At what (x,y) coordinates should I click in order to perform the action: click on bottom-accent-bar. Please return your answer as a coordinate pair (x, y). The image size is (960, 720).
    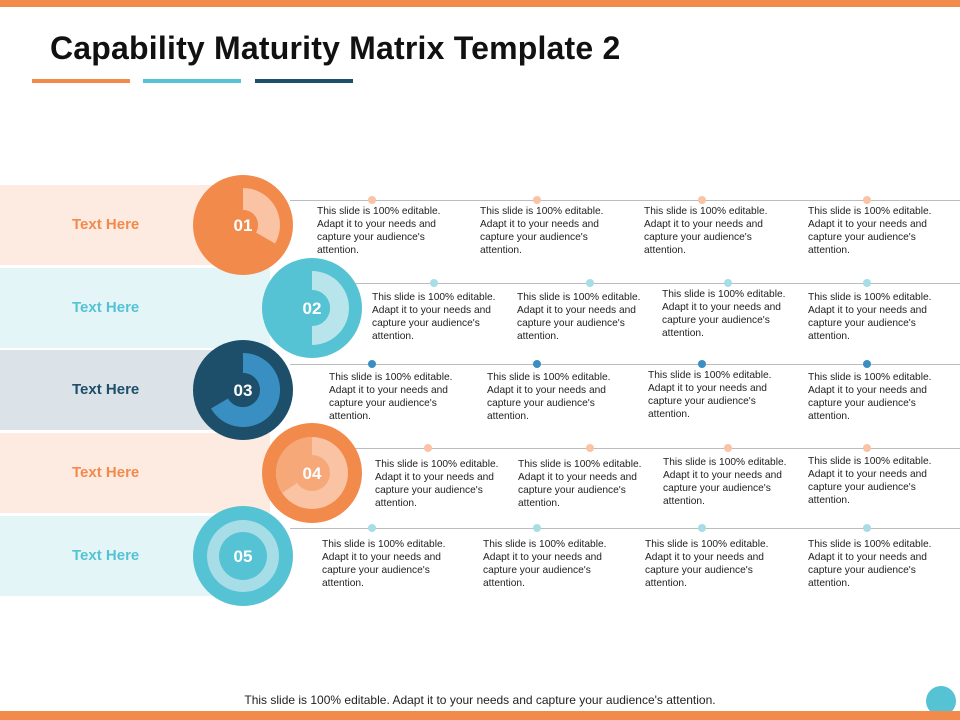
    Looking at the image, I should click on (480, 715).